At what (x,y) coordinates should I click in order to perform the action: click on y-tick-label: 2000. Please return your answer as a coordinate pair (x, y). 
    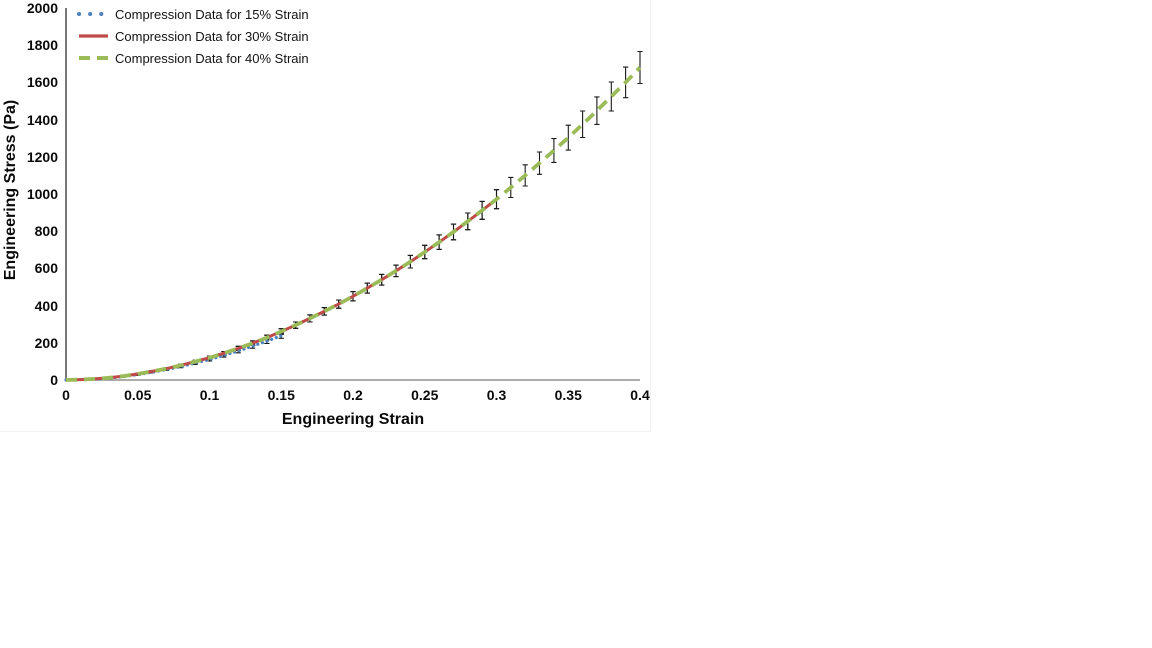
    Looking at the image, I should click on (42, 8).